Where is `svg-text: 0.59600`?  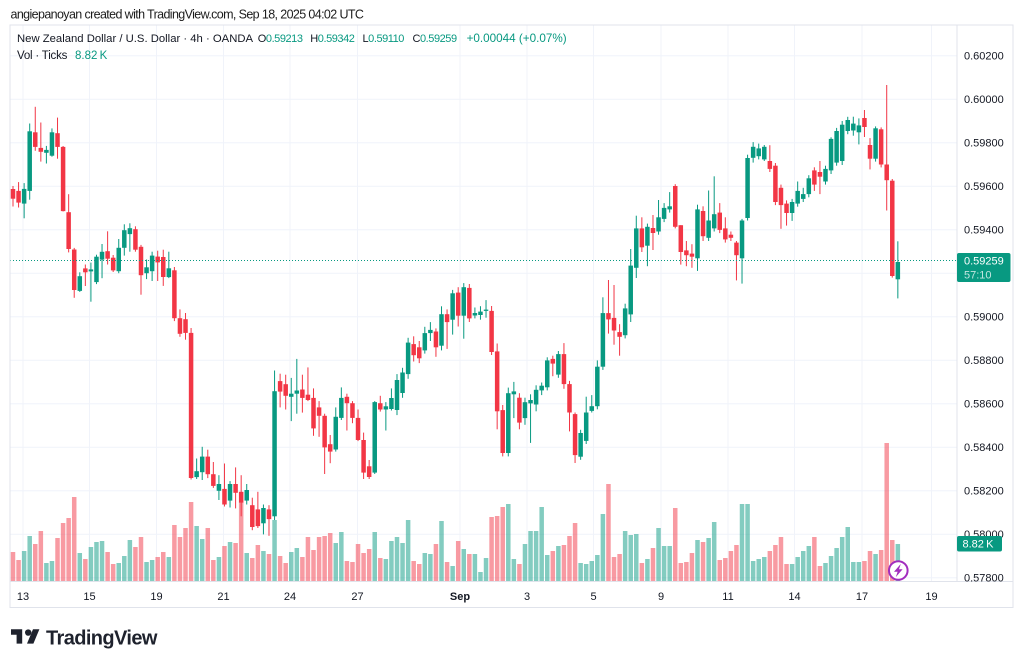 svg-text: 0.59600 is located at coordinates (984, 187).